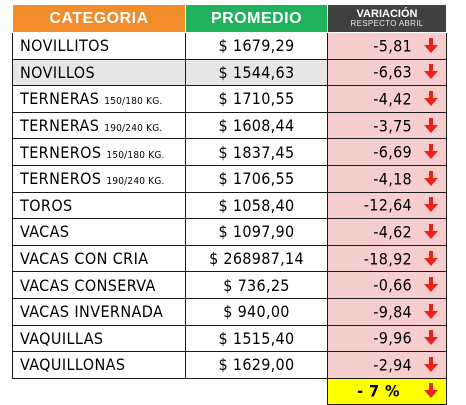 The width and height of the screenshot is (466, 405). I want to click on table-row: TOROS $ 1058,40 -12,64, so click(229, 205).